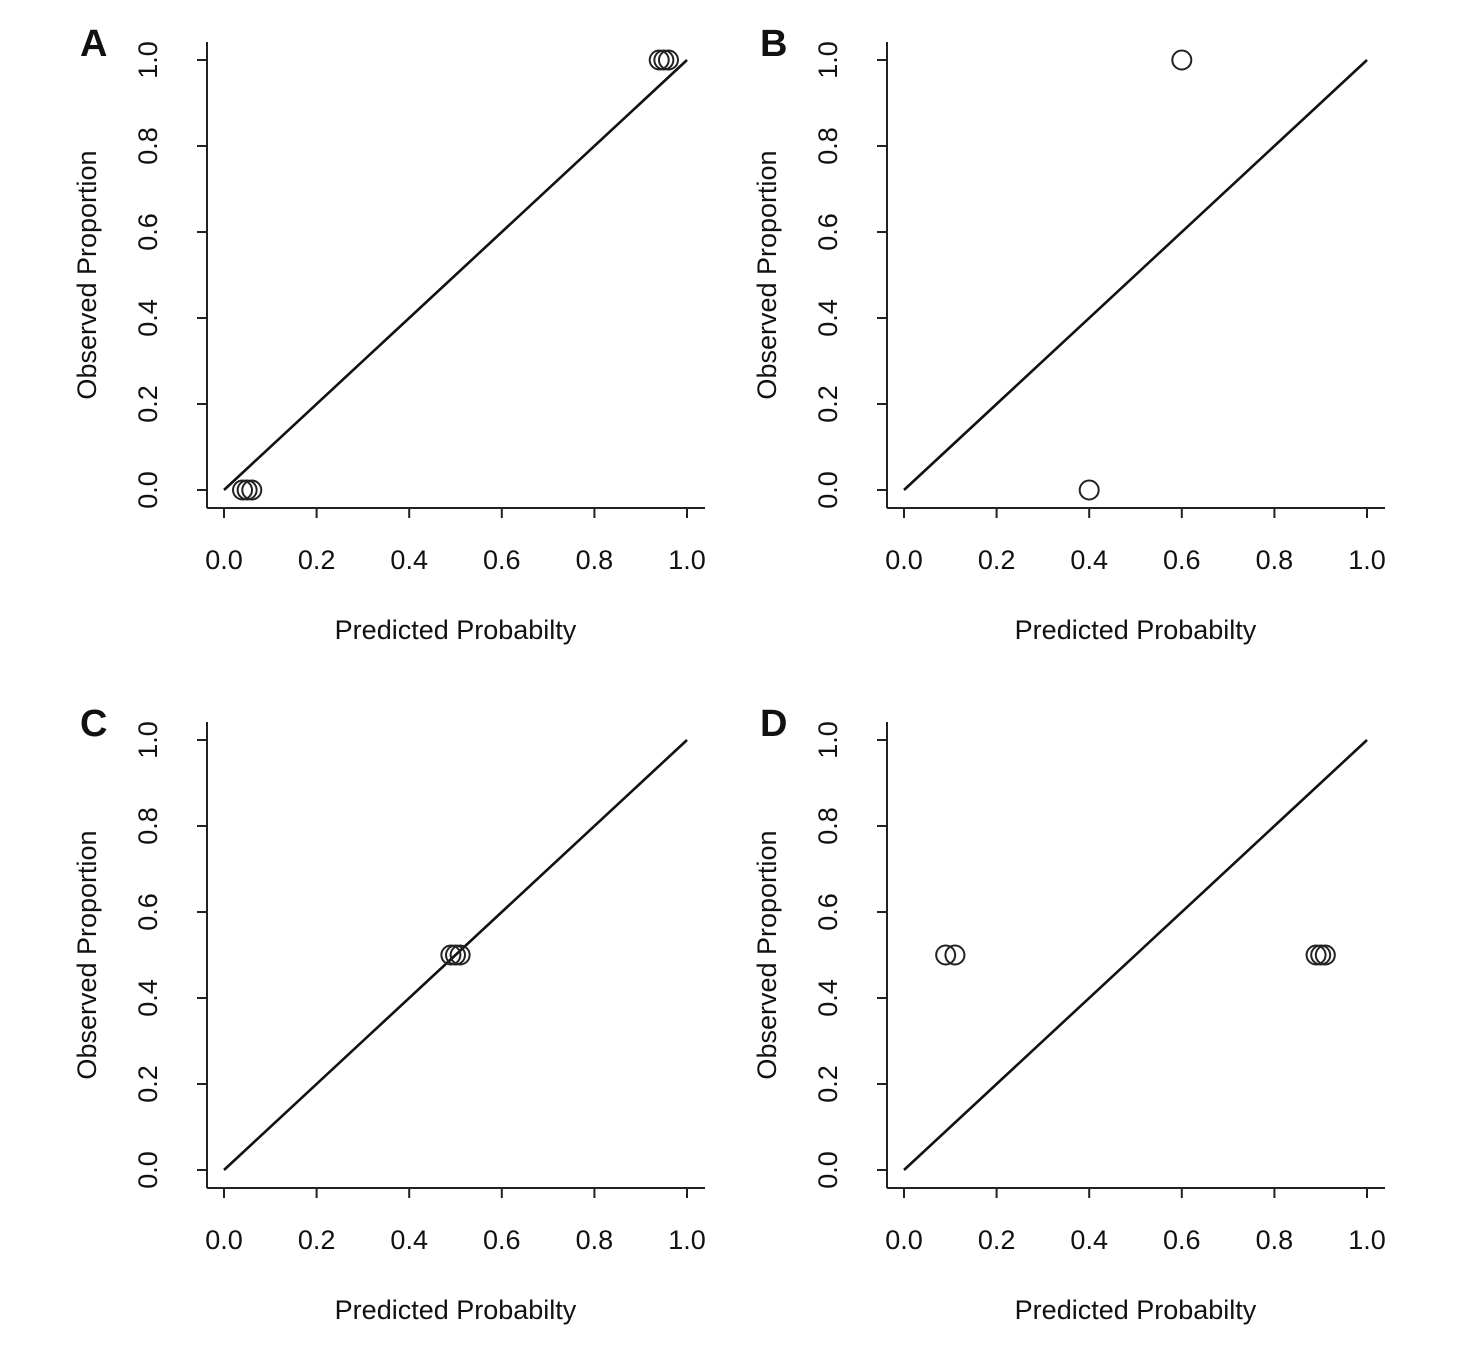 This screenshot has width=1470, height=1350. Describe the element at coordinates (93, 724) in the screenshot. I see `panel-label: C` at that location.